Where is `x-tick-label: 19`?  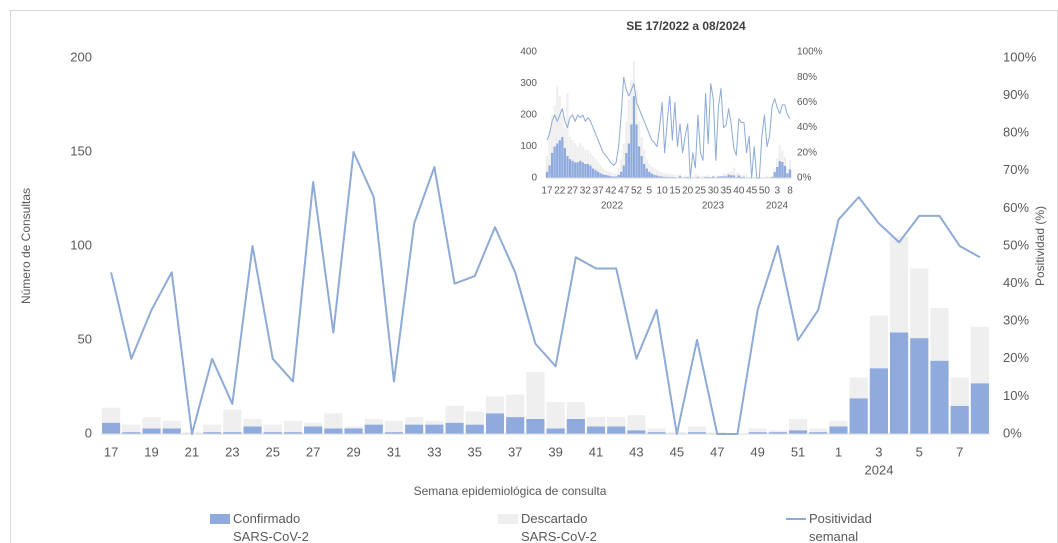 x-tick-label: 19 is located at coordinates (151, 451).